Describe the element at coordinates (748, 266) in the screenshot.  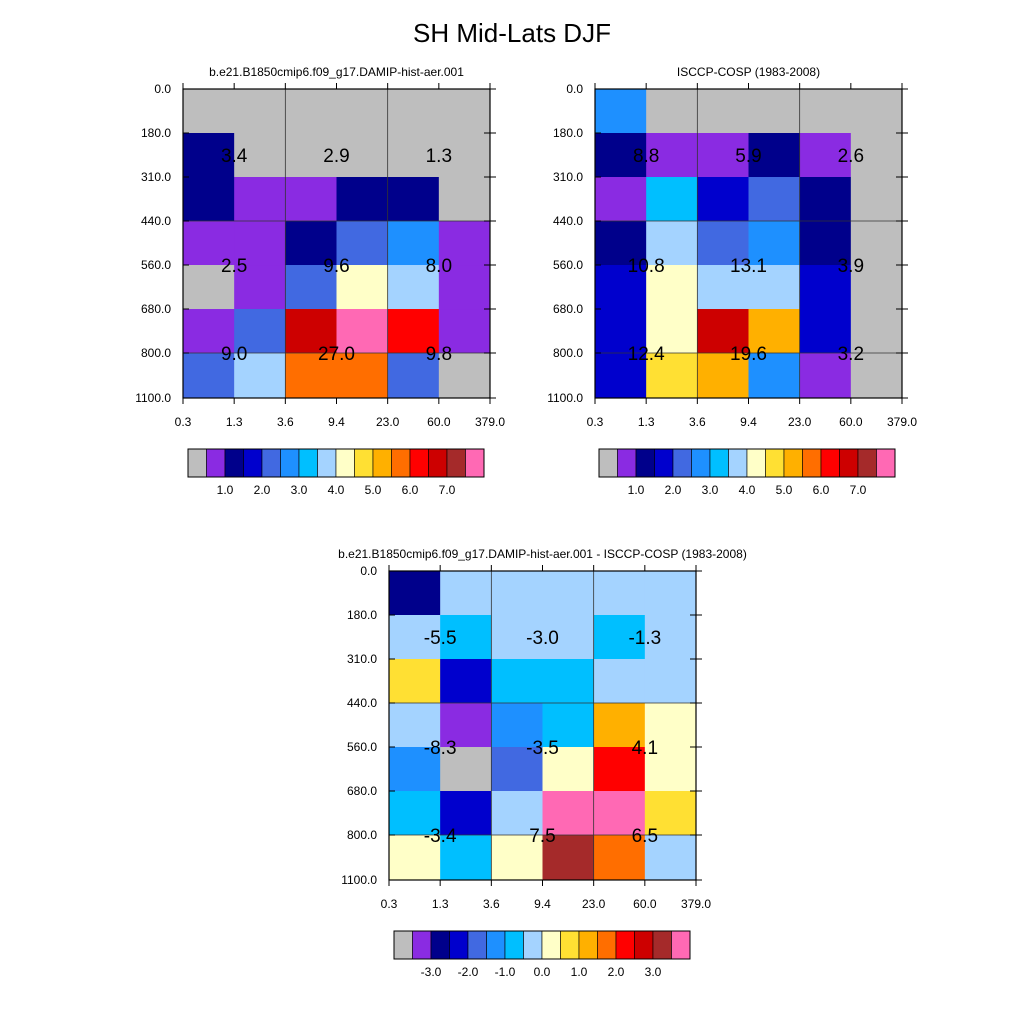
I see `cell-value-label: 13.1` at that location.